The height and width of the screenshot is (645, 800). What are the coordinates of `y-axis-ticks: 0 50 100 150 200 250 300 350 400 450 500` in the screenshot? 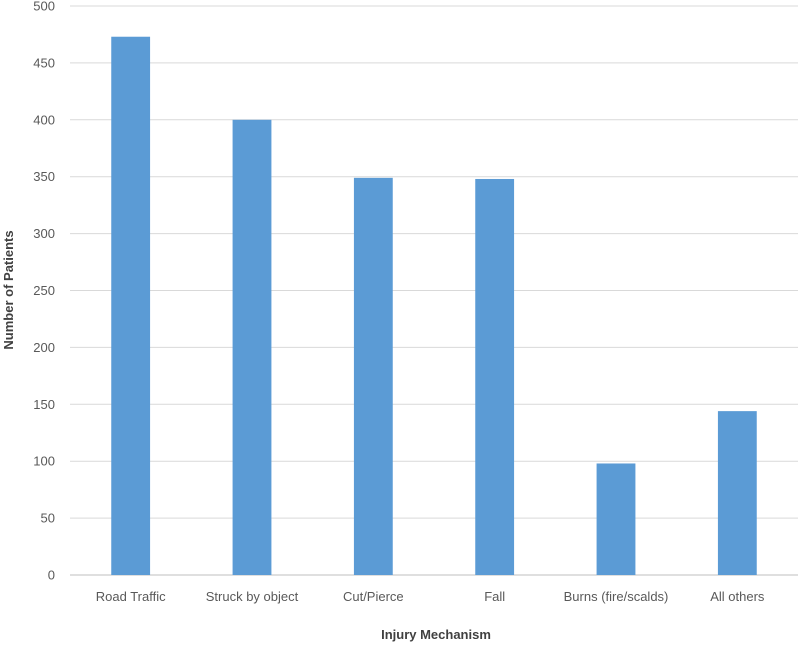 It's located at (44, 291).